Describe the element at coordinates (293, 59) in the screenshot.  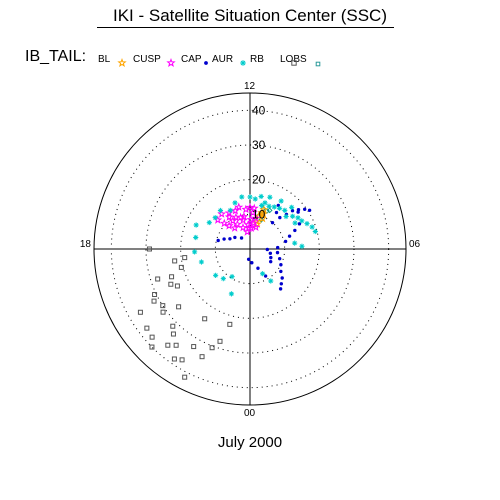
I see `legend-label-lobs: LOBS` at that location.